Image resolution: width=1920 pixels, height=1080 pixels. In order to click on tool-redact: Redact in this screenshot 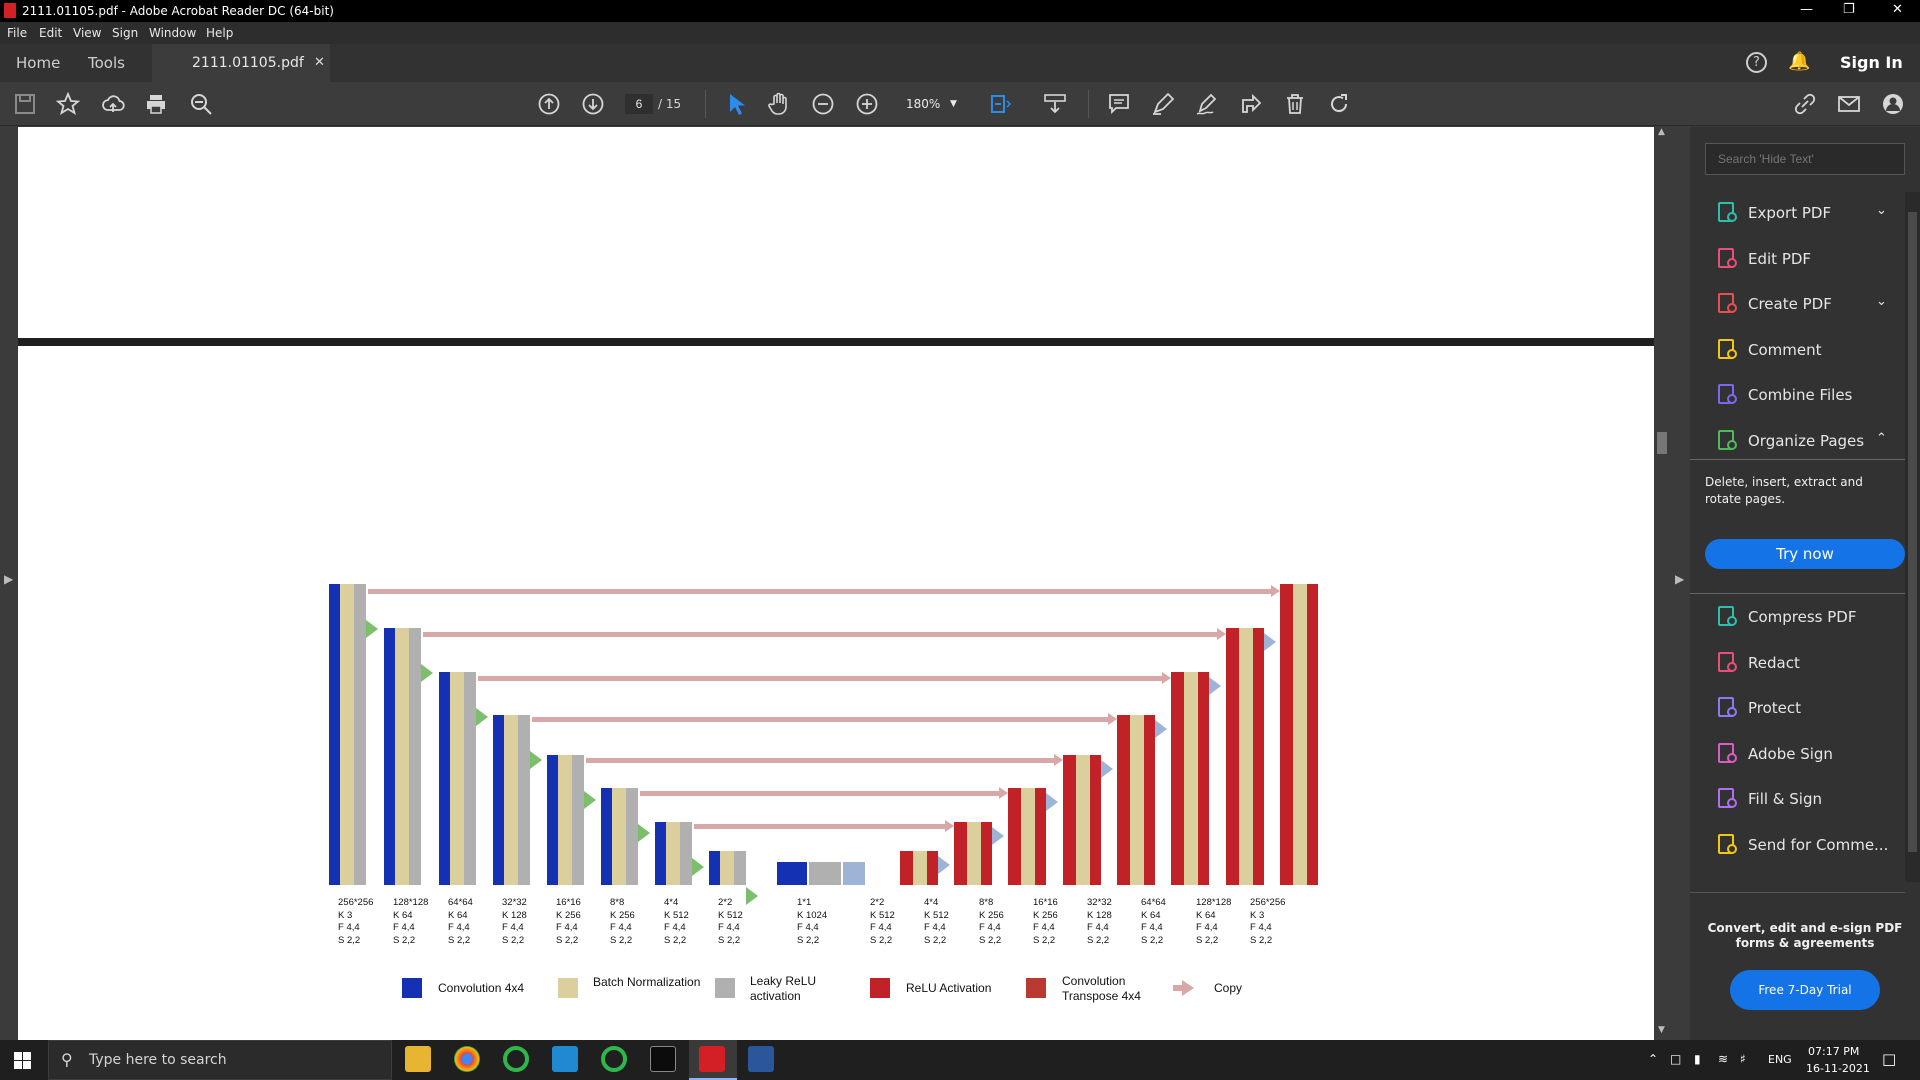, I will do `click(1797, 663)`.